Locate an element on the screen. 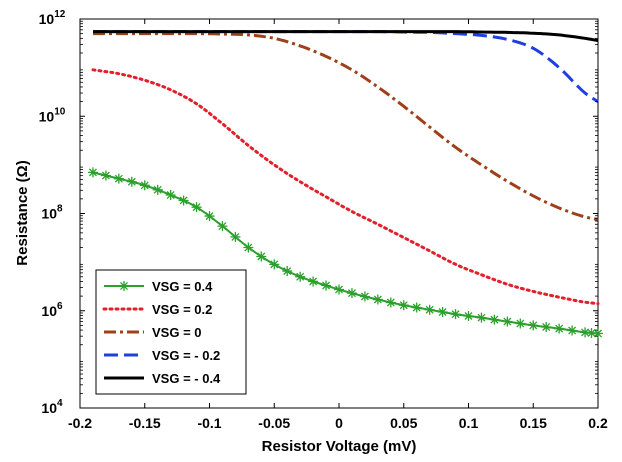  y-tick-label: 10⁶ is located at coordinates (52, 310).